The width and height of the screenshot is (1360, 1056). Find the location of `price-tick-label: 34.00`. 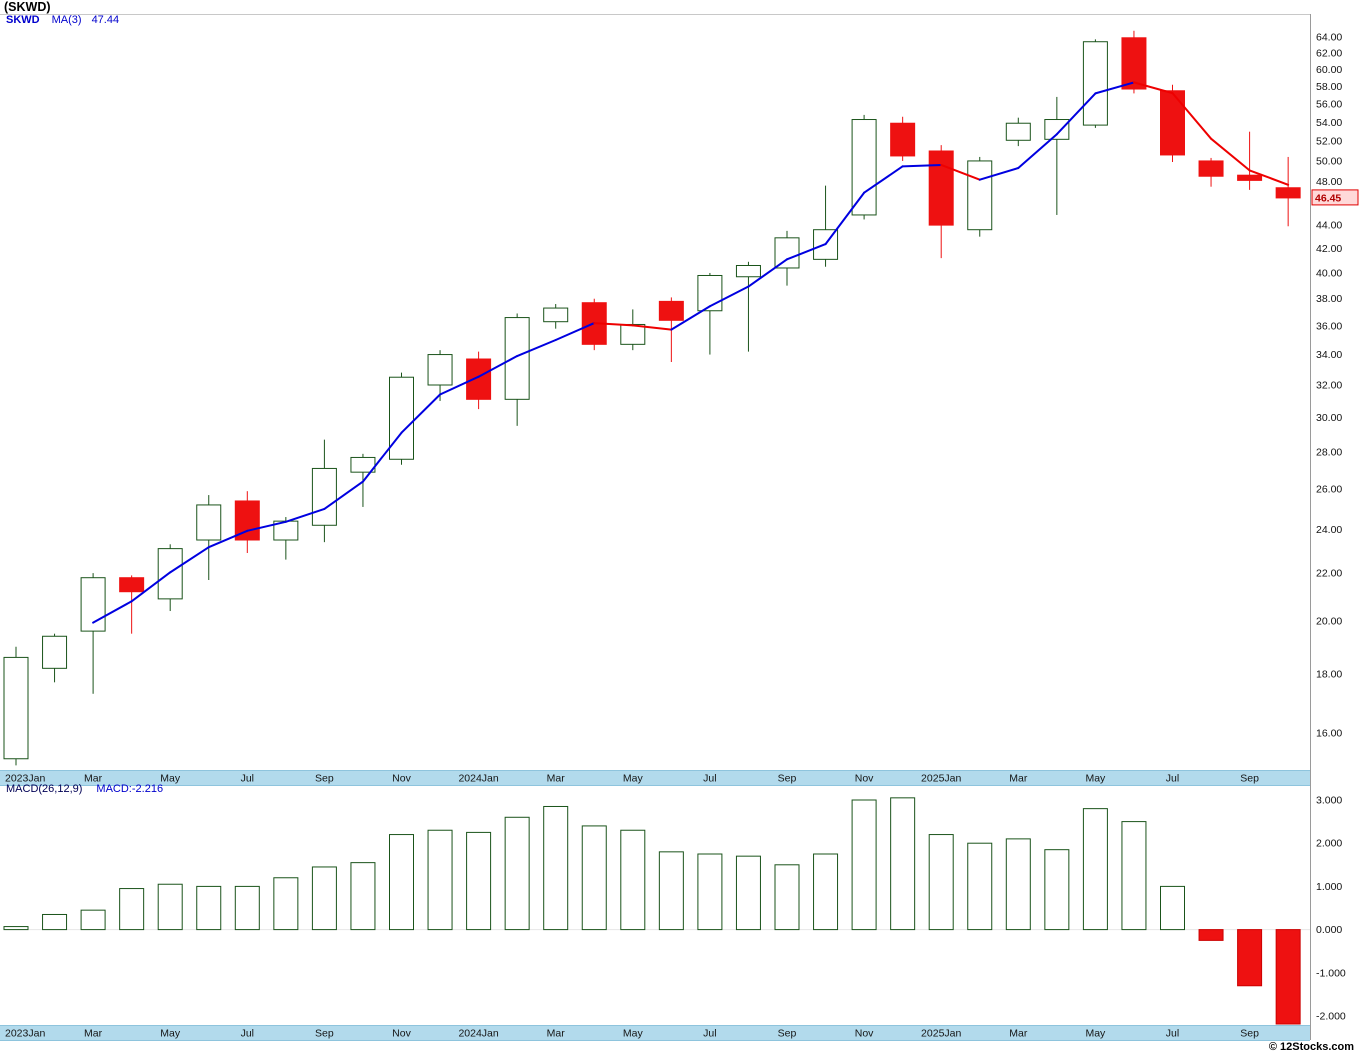

price-tick-label: 34.00 is located at coordinates (1329, 355).